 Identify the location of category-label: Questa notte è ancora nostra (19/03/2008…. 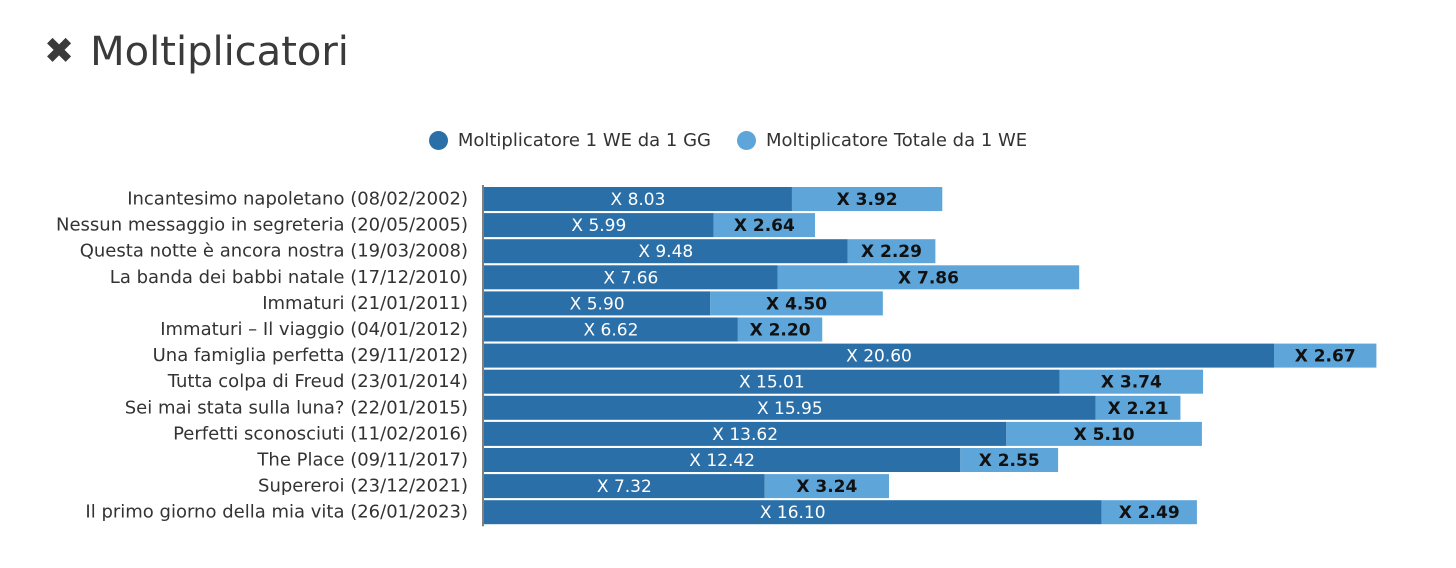
(274, 251).